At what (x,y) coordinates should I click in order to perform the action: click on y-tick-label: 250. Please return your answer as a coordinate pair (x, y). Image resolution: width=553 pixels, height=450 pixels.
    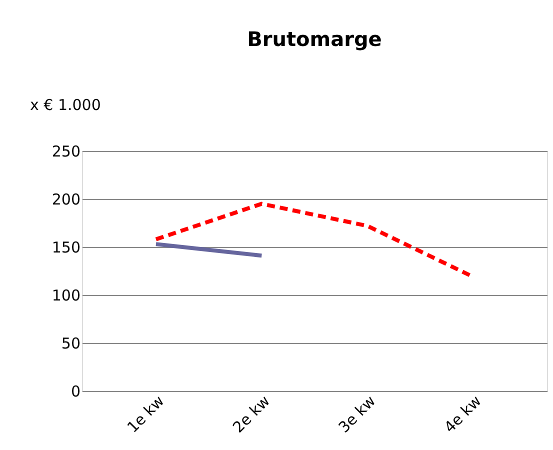
    Looking at the image, I should click on (66, 151).